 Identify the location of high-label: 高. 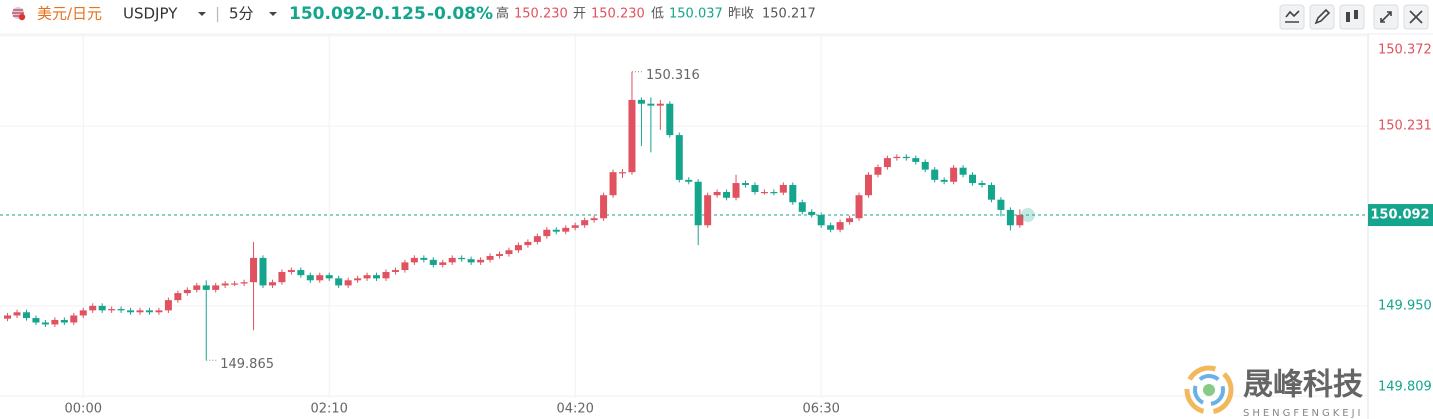
(502, 14).